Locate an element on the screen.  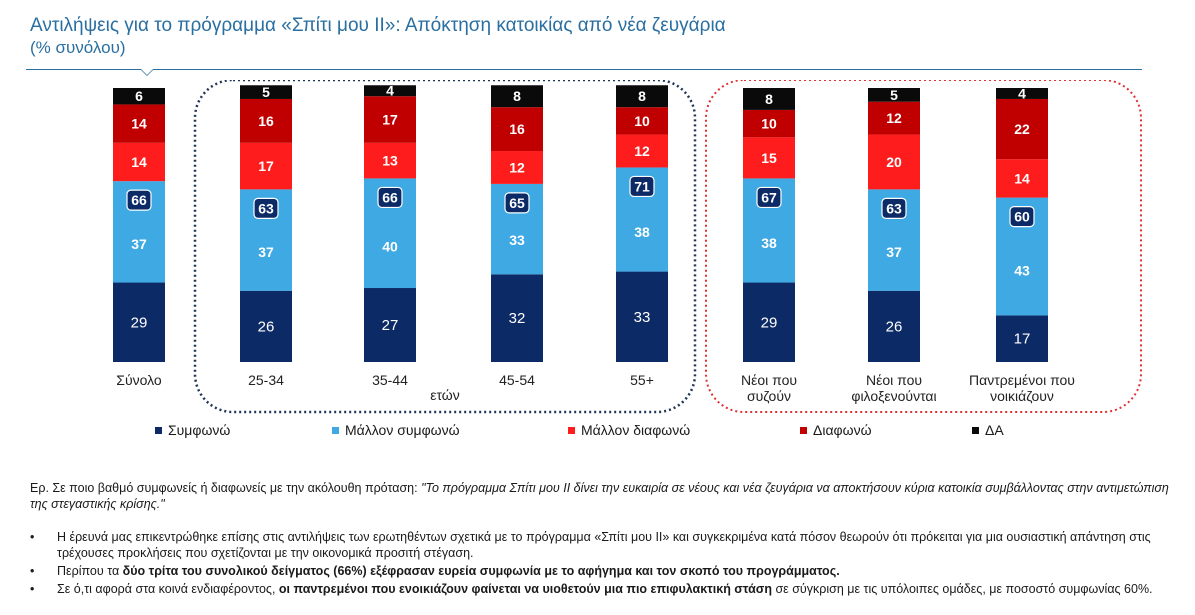
category-label: Παντρεμένοι που is located at coordinates (1022, 380).